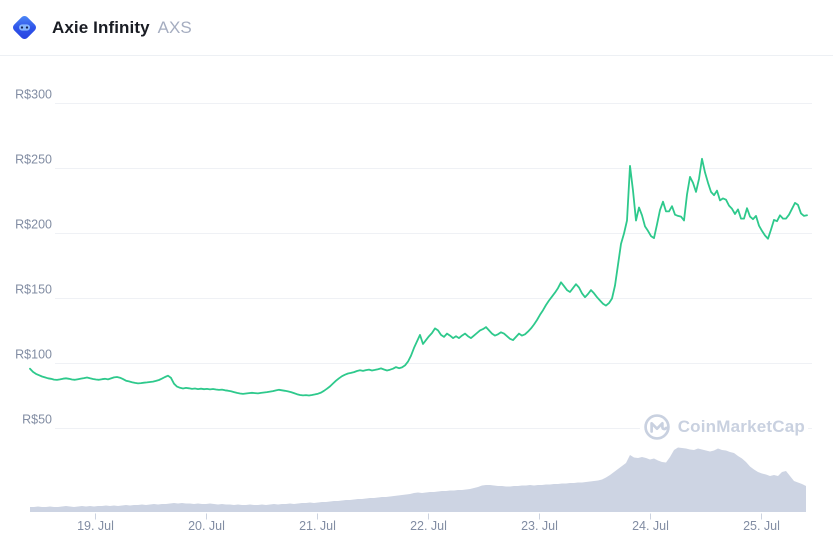 Image resolution: width=833 pixels, height=554 pixels. Describe the element at coordinates (95, 526) in the screenshot. I see `x-axis-label: 19. Jul` at that location.